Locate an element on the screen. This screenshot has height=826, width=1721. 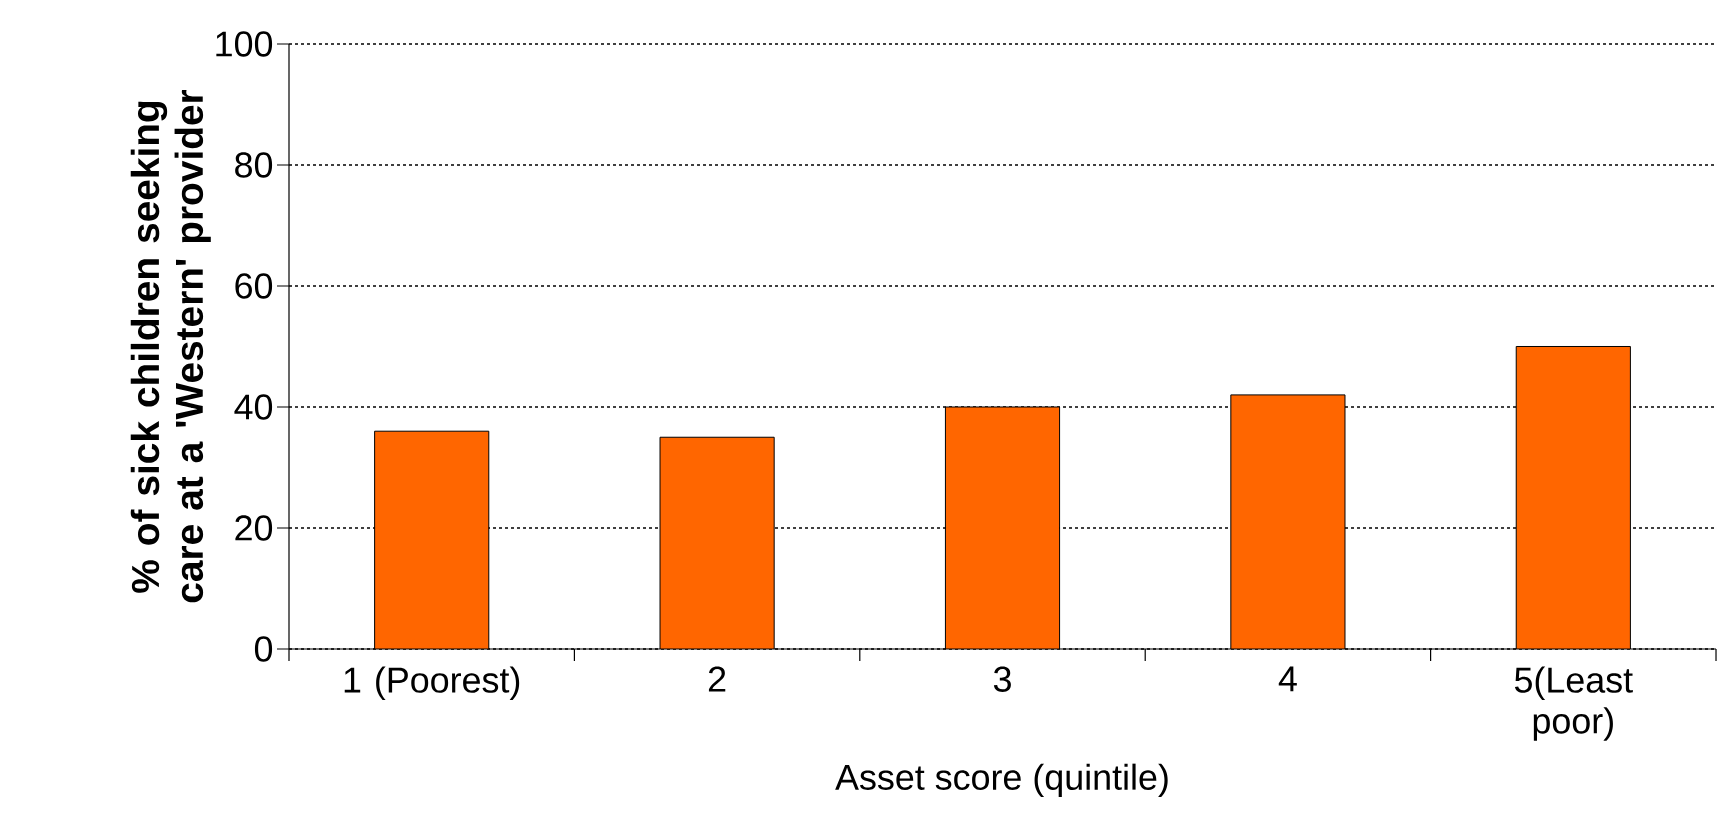
x-tick-label: 2 is located at coordinates (717, 679).